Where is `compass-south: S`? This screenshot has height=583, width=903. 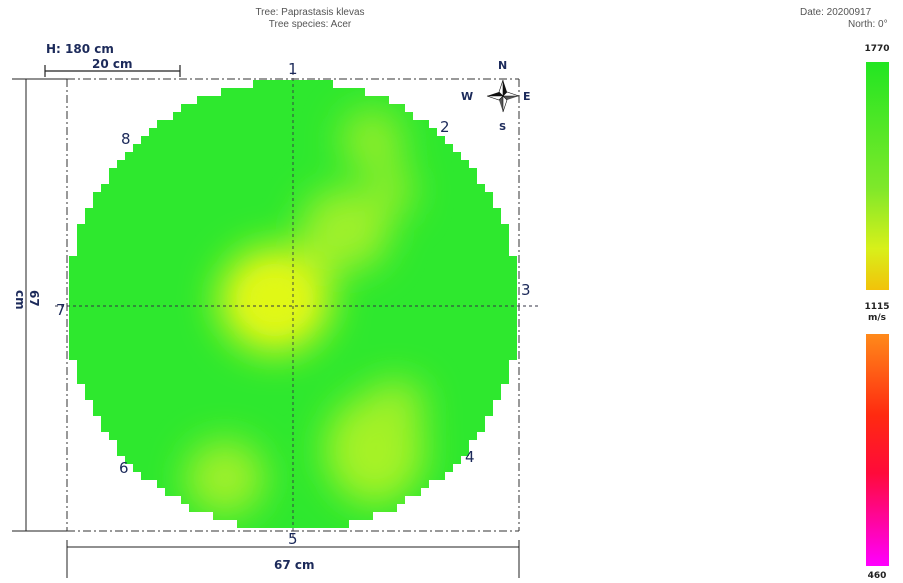
compass-south: S is located at coordinates (503, 127).